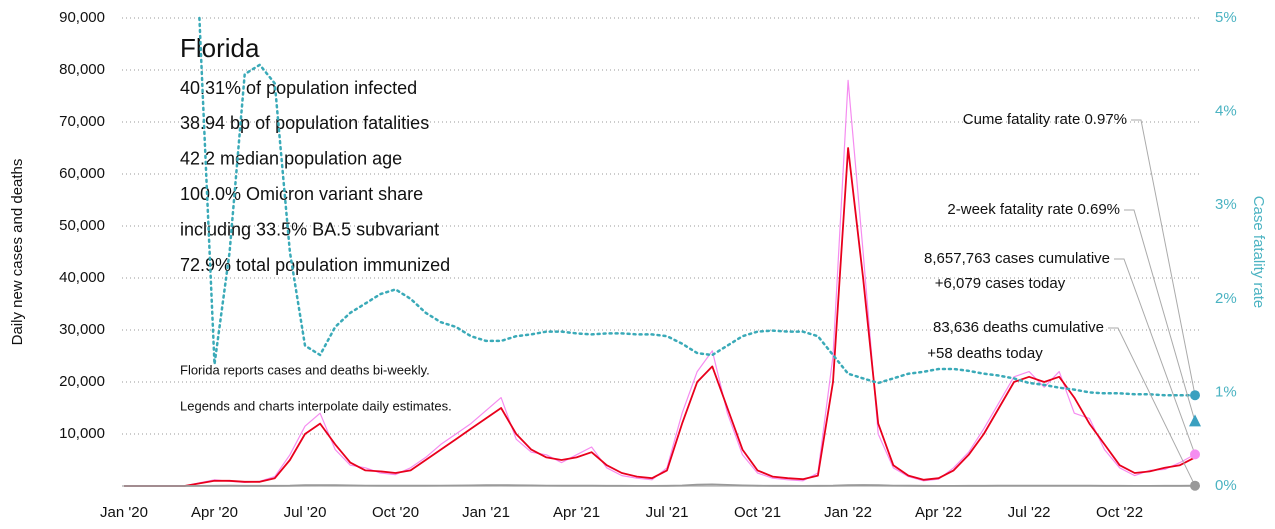 This screenshot has width=1275, height=529. I want to click on x-tick-label: Jul '20, so click(305, 512).